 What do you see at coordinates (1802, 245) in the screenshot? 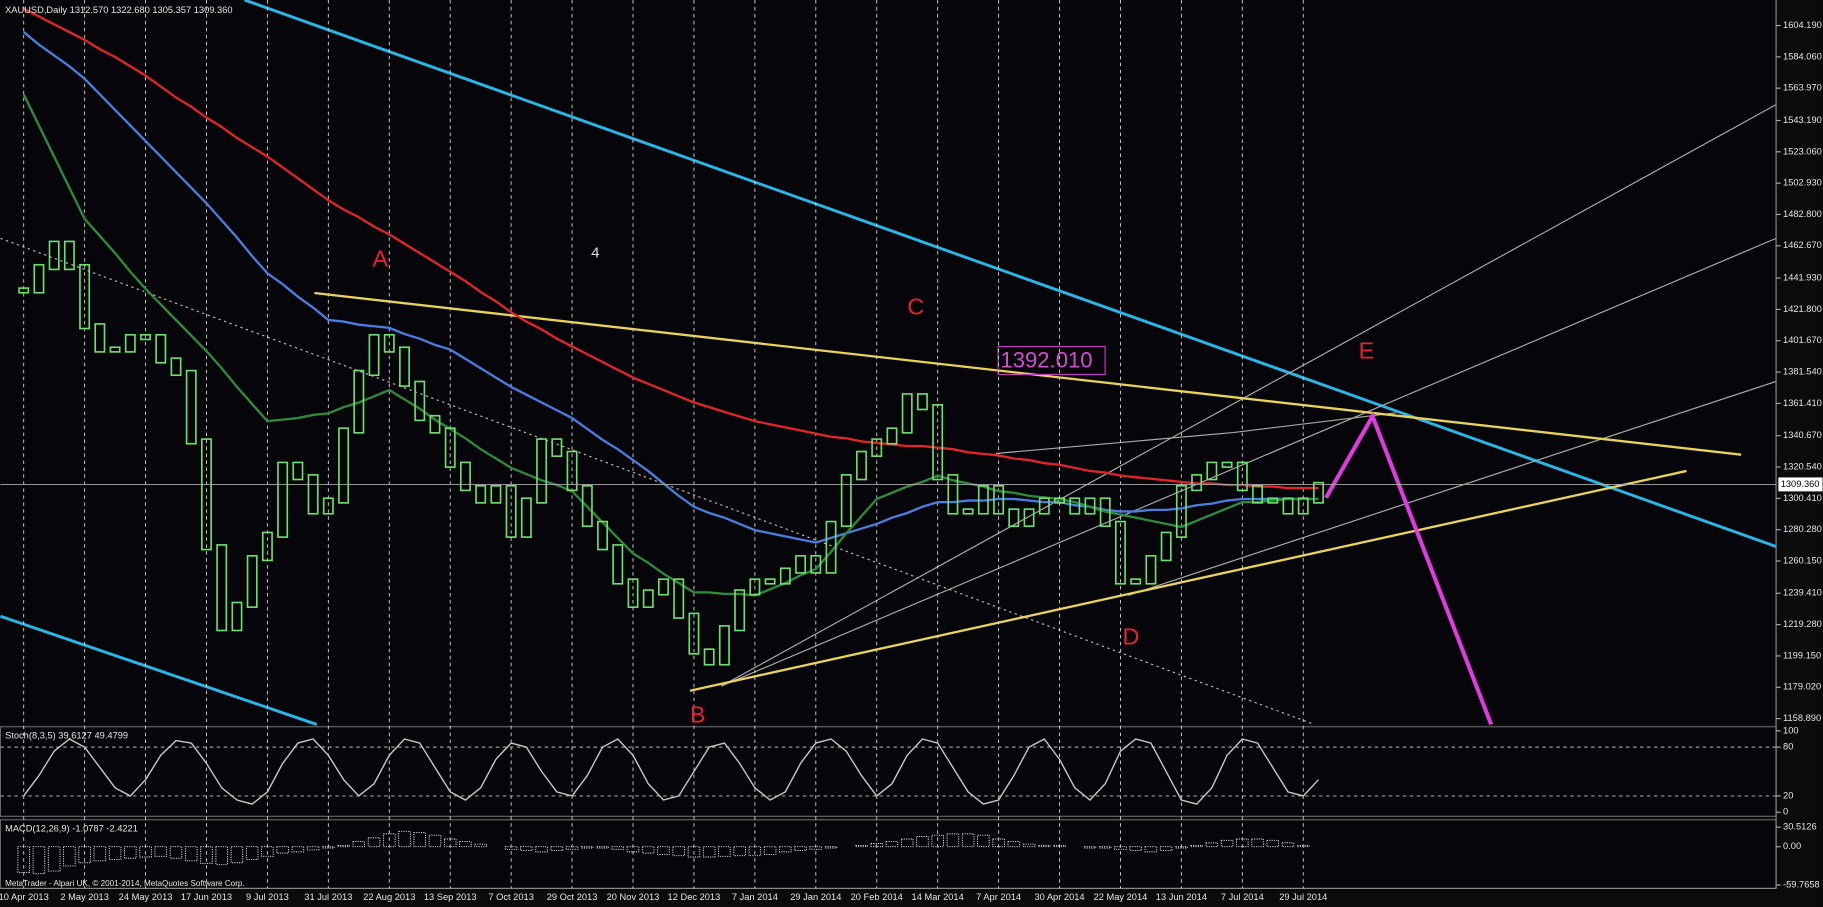
I see `y-tick-label: 1462.670` at bounding box center [1802, 245].